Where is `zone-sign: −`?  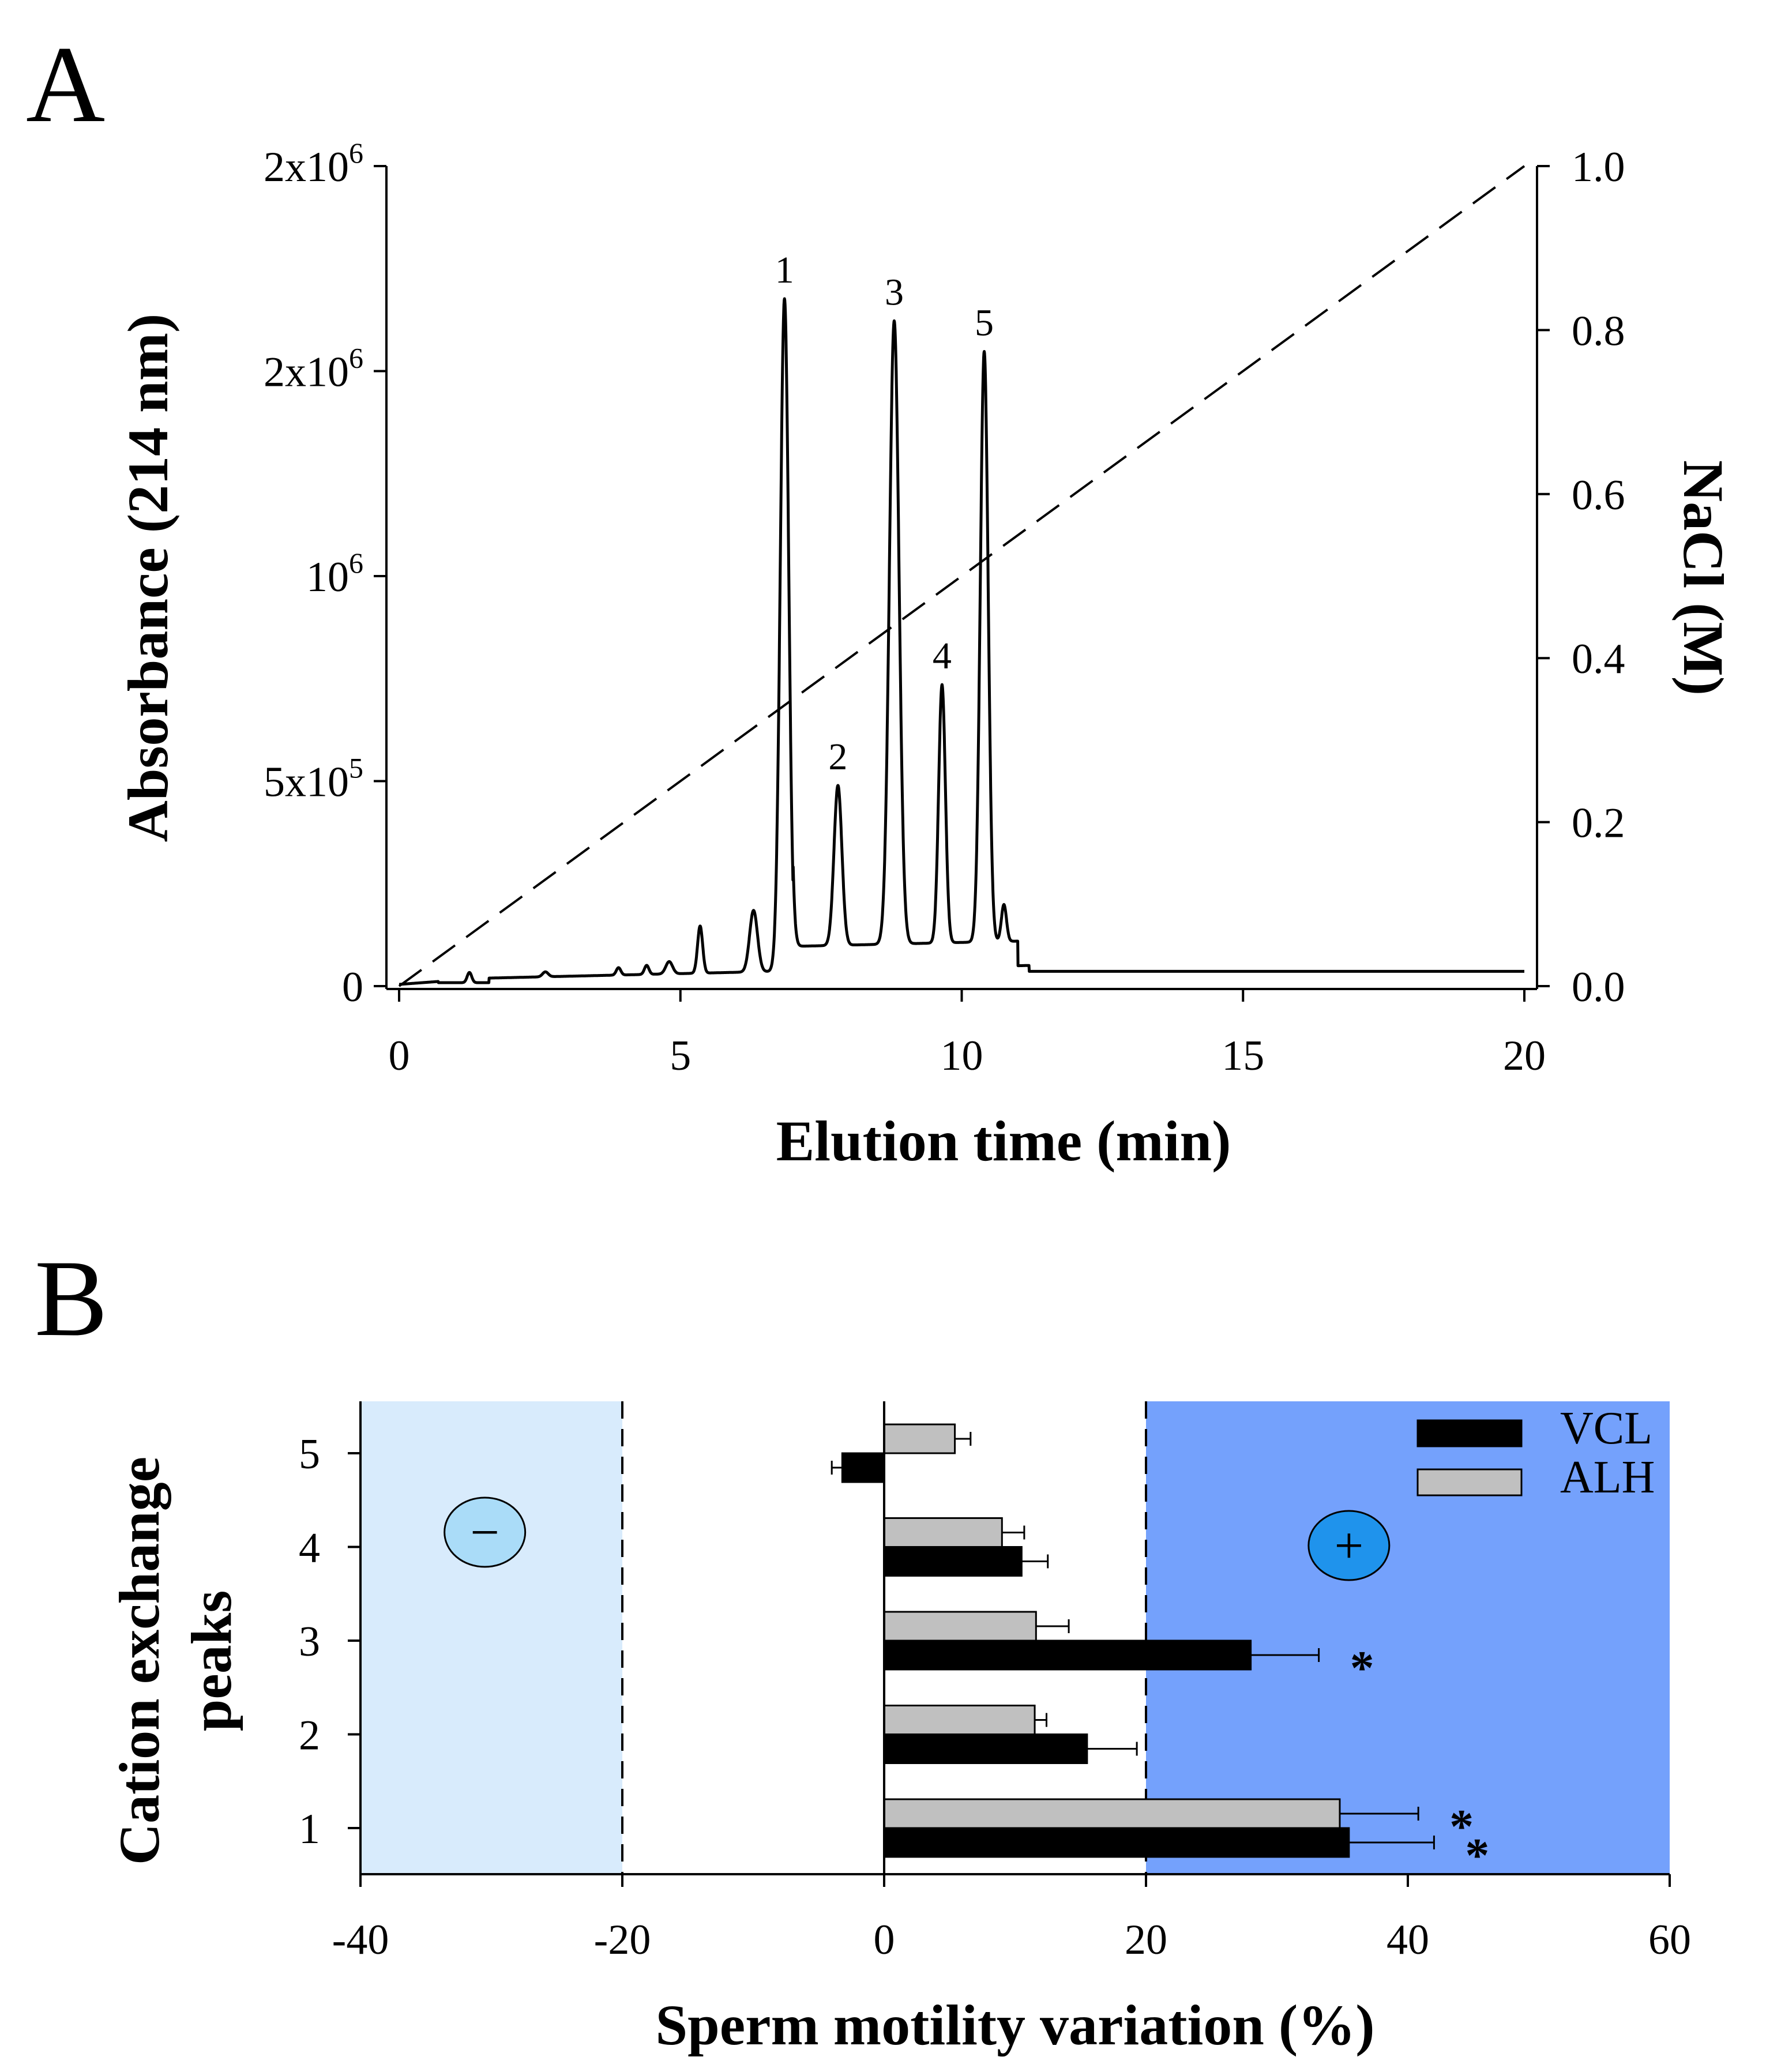
zone-sign: − is located at coordinates (484, 1532).